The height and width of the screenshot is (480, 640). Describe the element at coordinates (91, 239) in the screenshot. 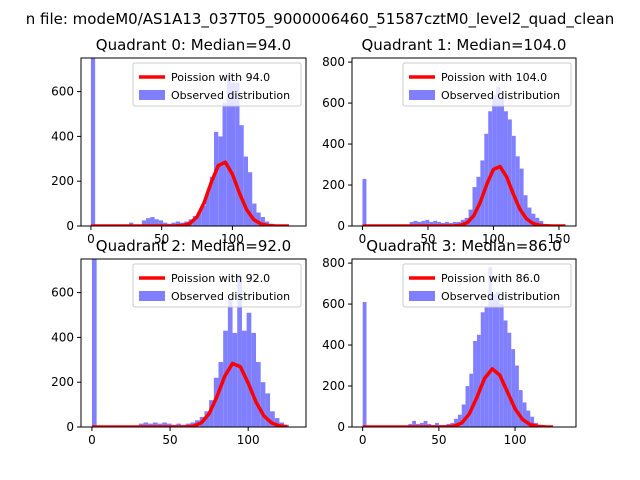

I see `x-tick-label: 0` at that location.